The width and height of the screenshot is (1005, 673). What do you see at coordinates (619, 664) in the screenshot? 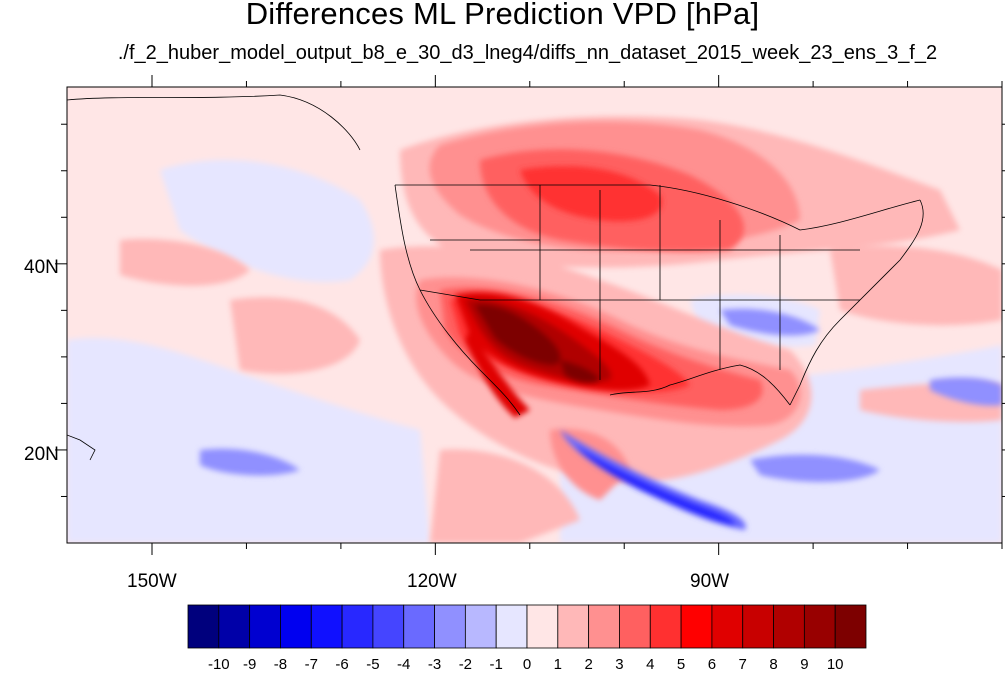
I see `colorbar-tick-label: 3` at bounding box center [619, 664].